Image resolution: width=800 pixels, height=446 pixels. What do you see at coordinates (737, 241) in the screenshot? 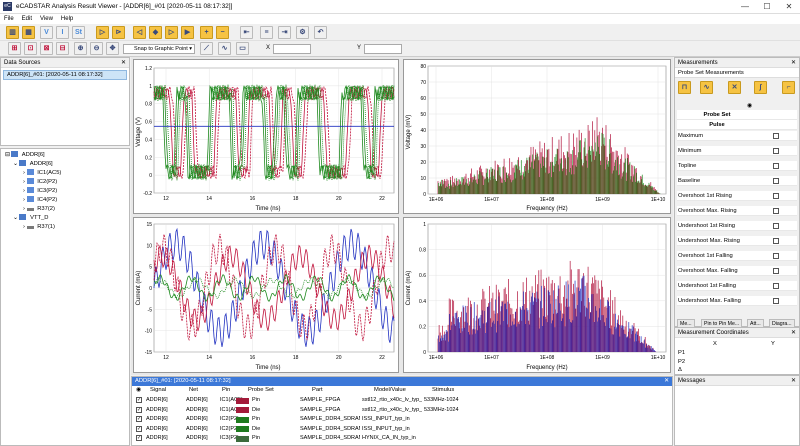
I see `measurement-item: Undershoot Max. Rising` at bounding box center [737, 241].